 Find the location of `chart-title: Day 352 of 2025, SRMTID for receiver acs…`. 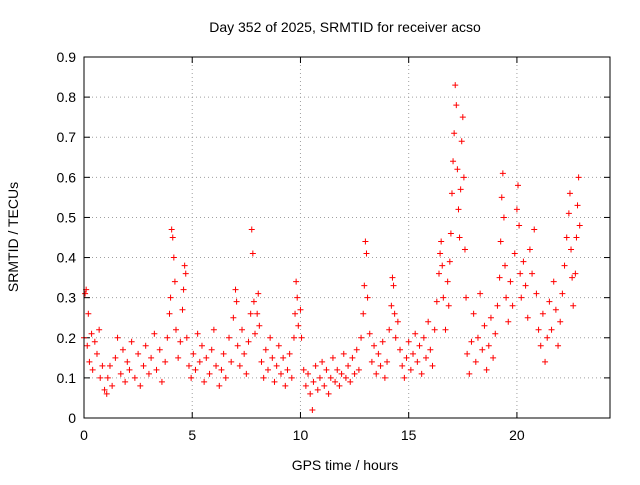

chart-title: Day 352 of 2025, SRMTID for receiver acs… is located at coordinates (345, 27).